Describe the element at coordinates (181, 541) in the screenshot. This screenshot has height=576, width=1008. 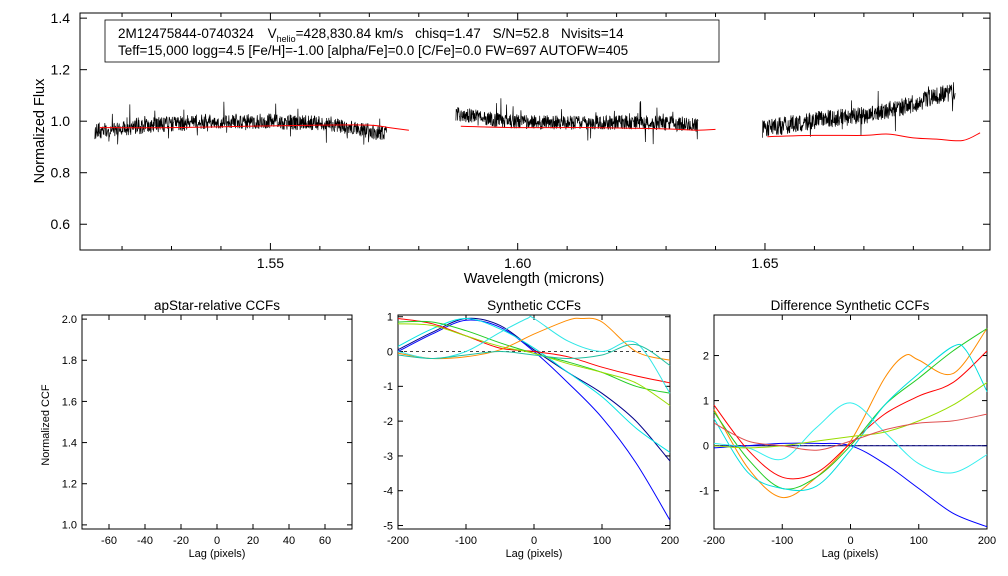
I see `x-tick-label: -20` at that location.